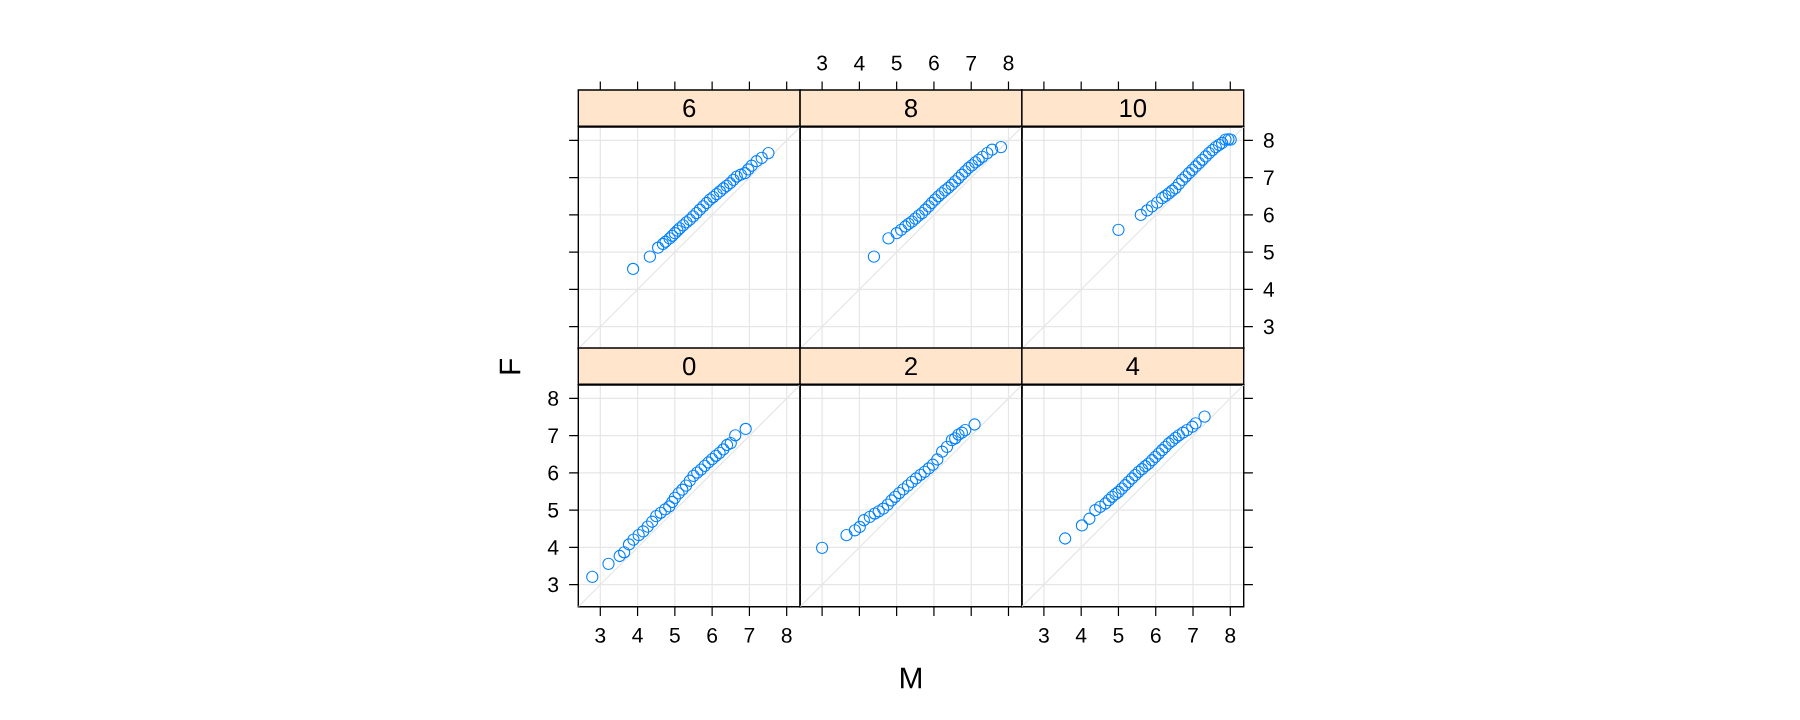 Image resolution: width=1800 pixels, height=720 pixels. I want to click on chart-title: 10, so click(1133, 108).